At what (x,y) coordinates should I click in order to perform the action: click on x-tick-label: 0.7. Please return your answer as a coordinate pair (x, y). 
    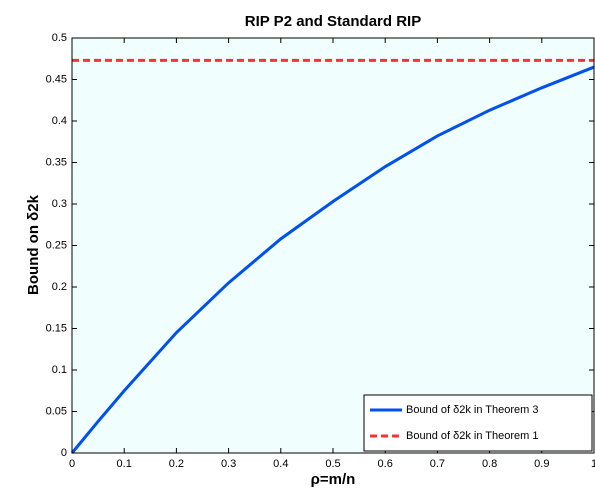
    Looking at the image, I should click on (437, 464).